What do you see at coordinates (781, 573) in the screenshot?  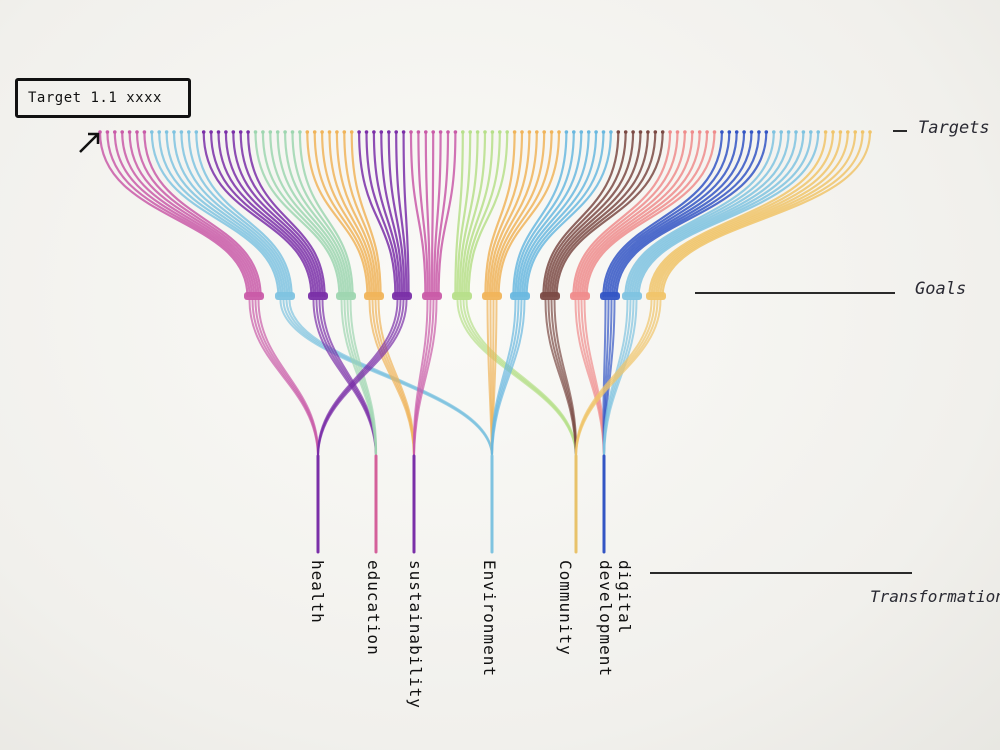 I see `transformation-rule` at bounding box center [781, 573].